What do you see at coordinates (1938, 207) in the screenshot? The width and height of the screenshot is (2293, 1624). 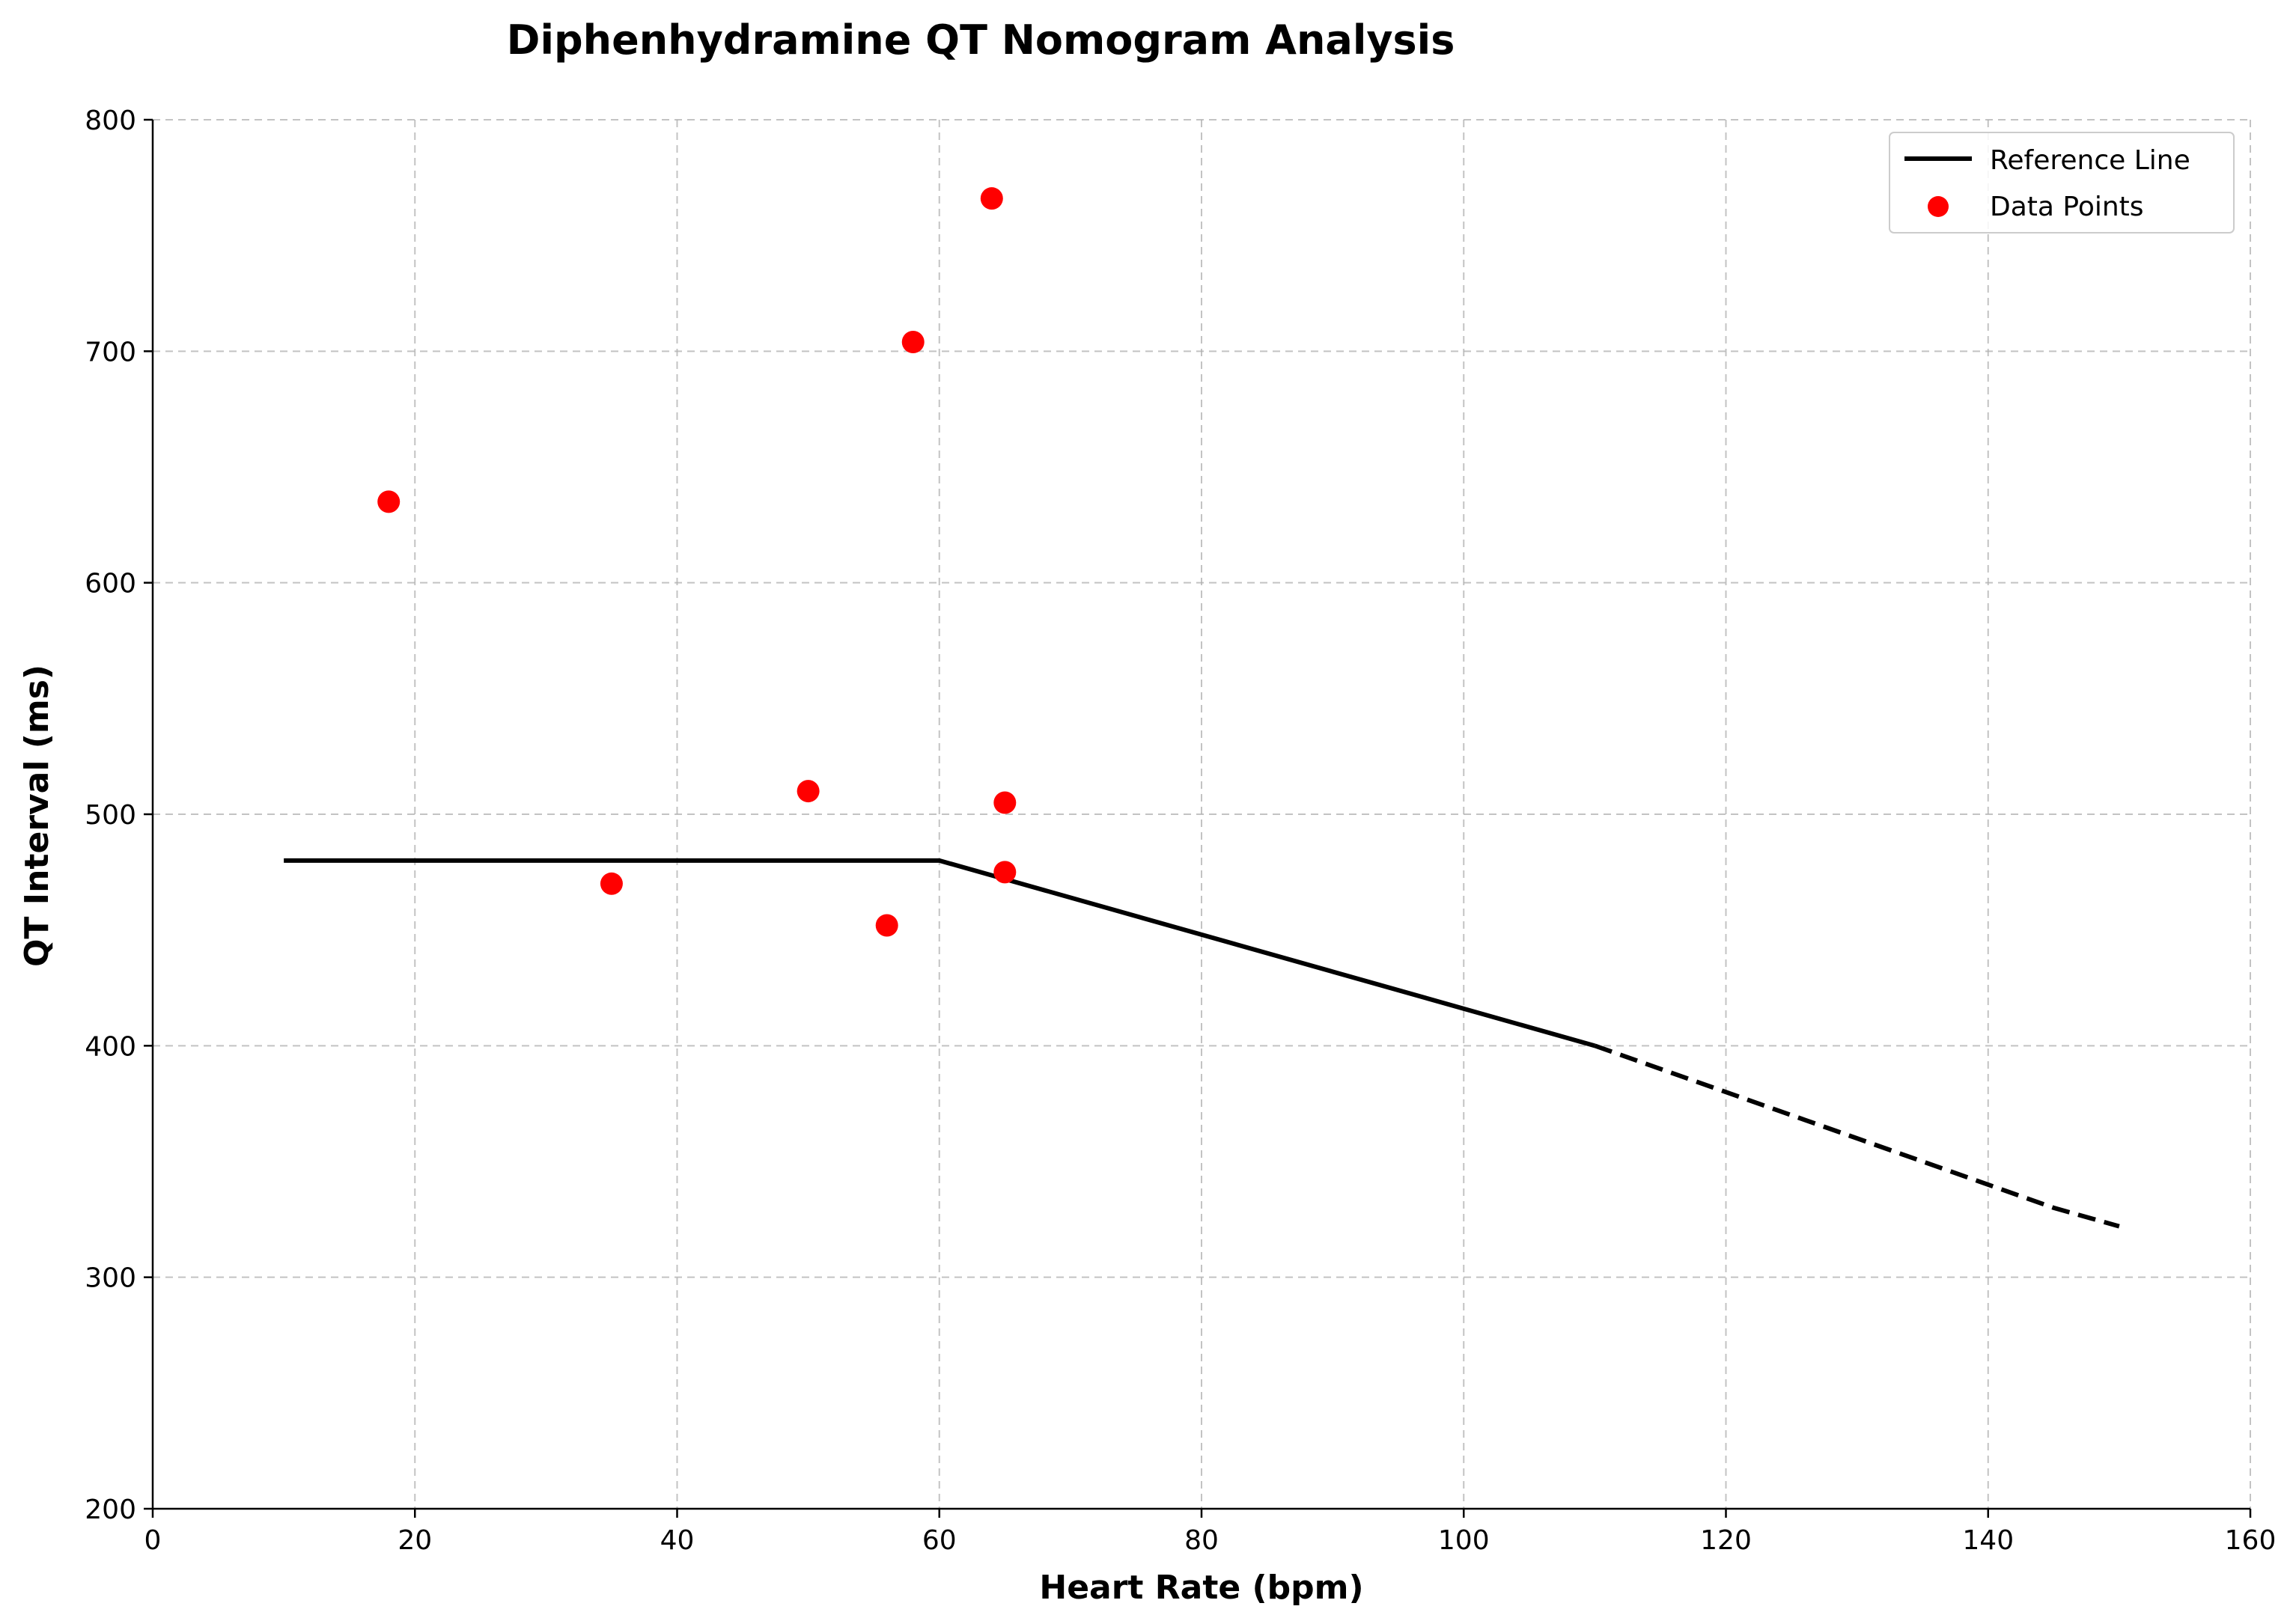 I see `legend-points-swatch` at bounding box center [1938, 207].